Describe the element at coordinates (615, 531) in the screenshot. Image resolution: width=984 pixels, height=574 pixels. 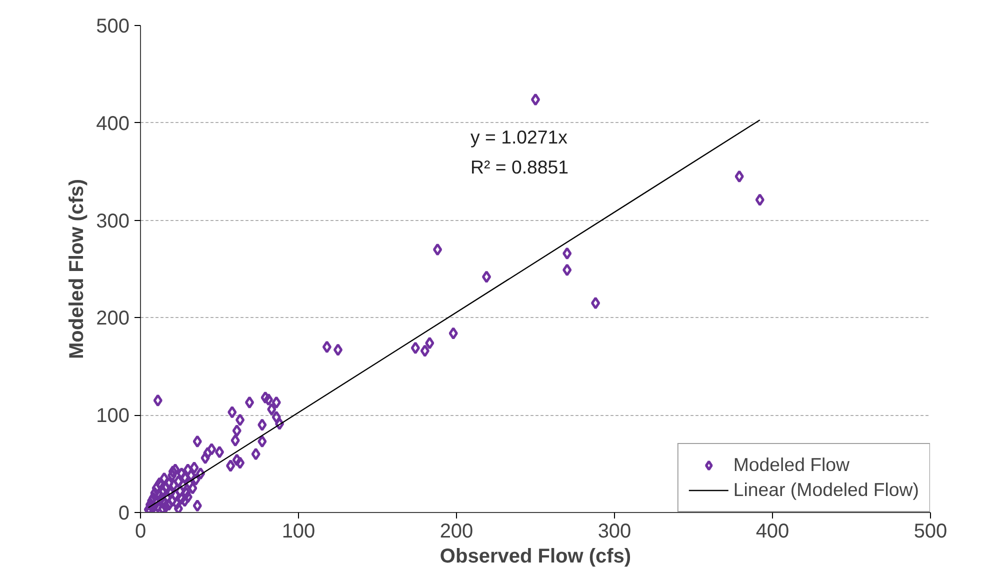
I see `x-tick-label: 300` at that location.